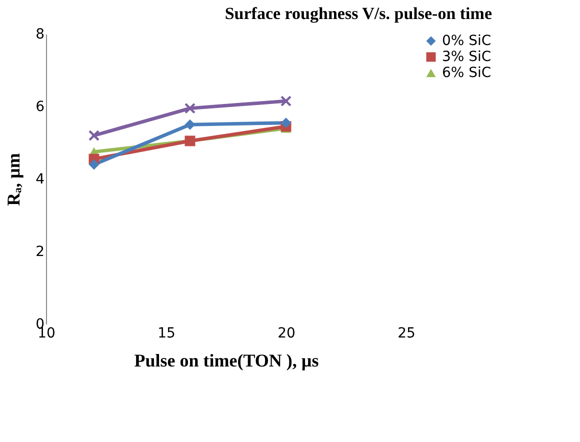 The width and height of the screenshot is (580, 442). What do you see at coordinates (467, 57) in the screenshot?
I see `legend-label: 3% SiC` at bounding box center [467, 57].